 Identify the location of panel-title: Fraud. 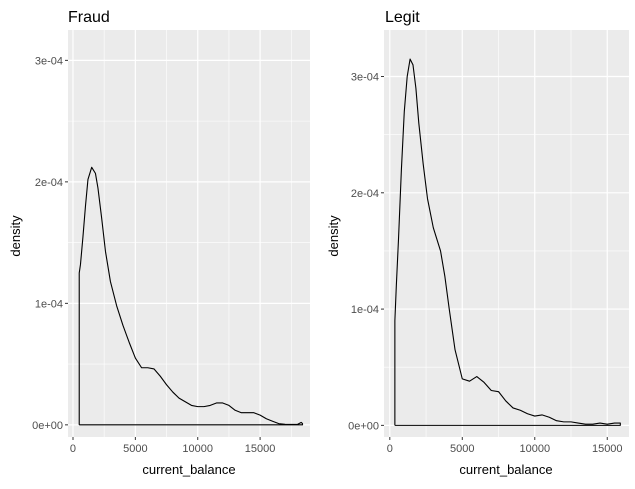
(89, 17).